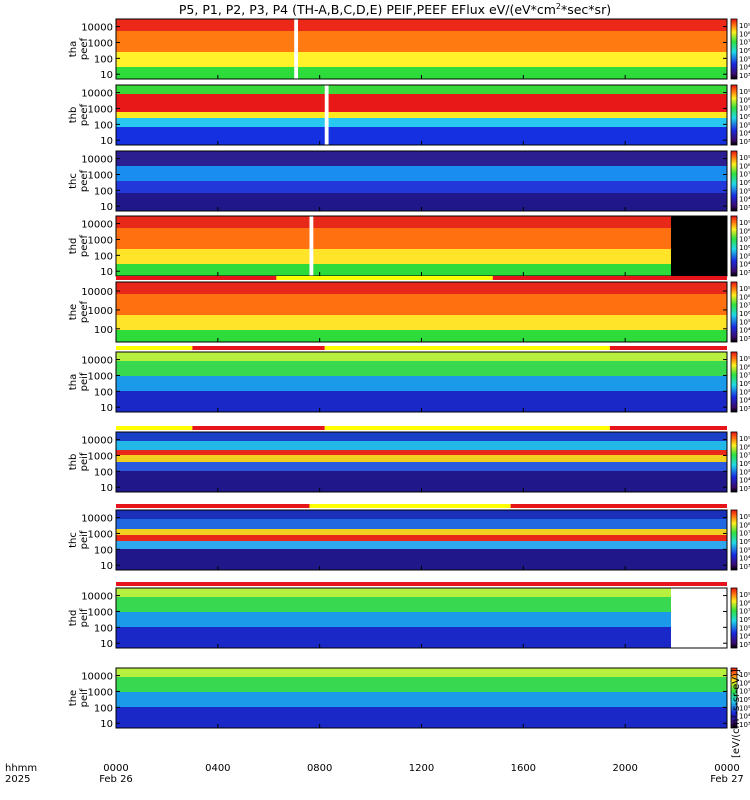 Image resolution: width=750 pixels, height=800 pixels. I want to click on panel-the-peif: 10000 1000 100 10 thepeif, so click(398, 698).